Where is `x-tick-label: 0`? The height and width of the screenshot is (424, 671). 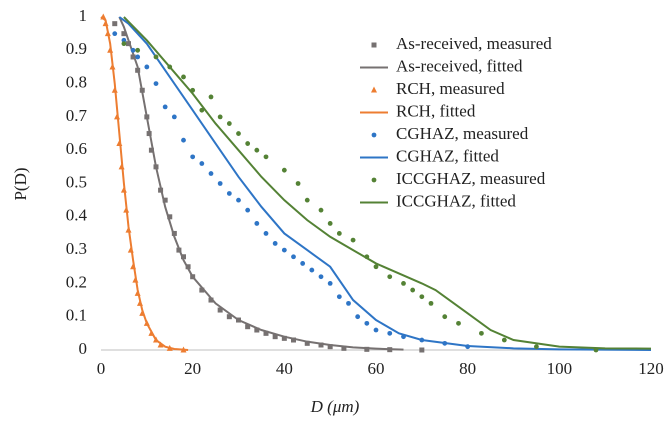 x-tick-label: 0 is located at coordinates (101, 368).